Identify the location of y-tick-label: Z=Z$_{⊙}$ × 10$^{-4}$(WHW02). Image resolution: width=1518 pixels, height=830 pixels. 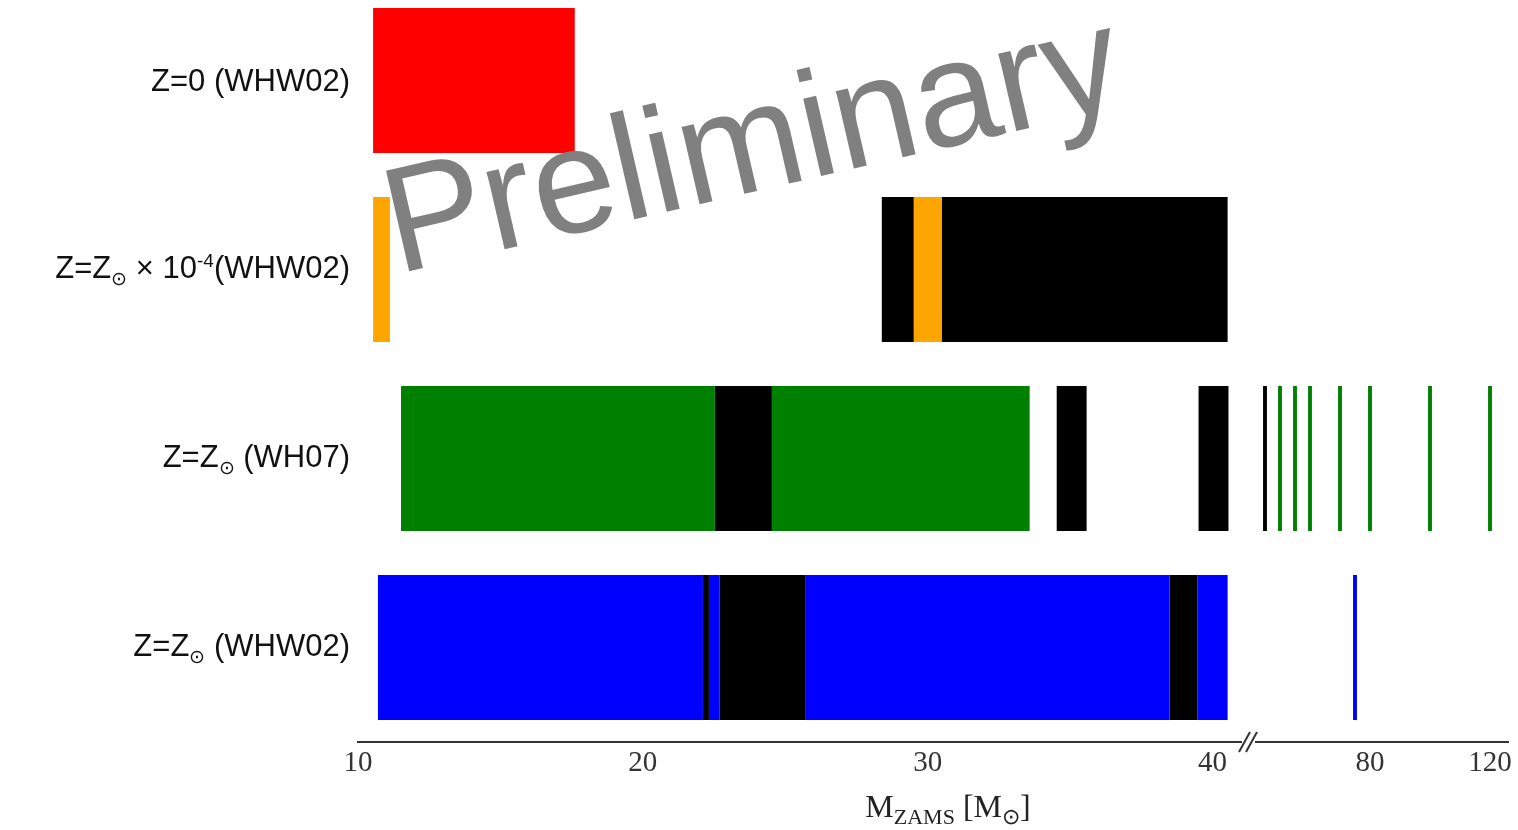
(202, 269).